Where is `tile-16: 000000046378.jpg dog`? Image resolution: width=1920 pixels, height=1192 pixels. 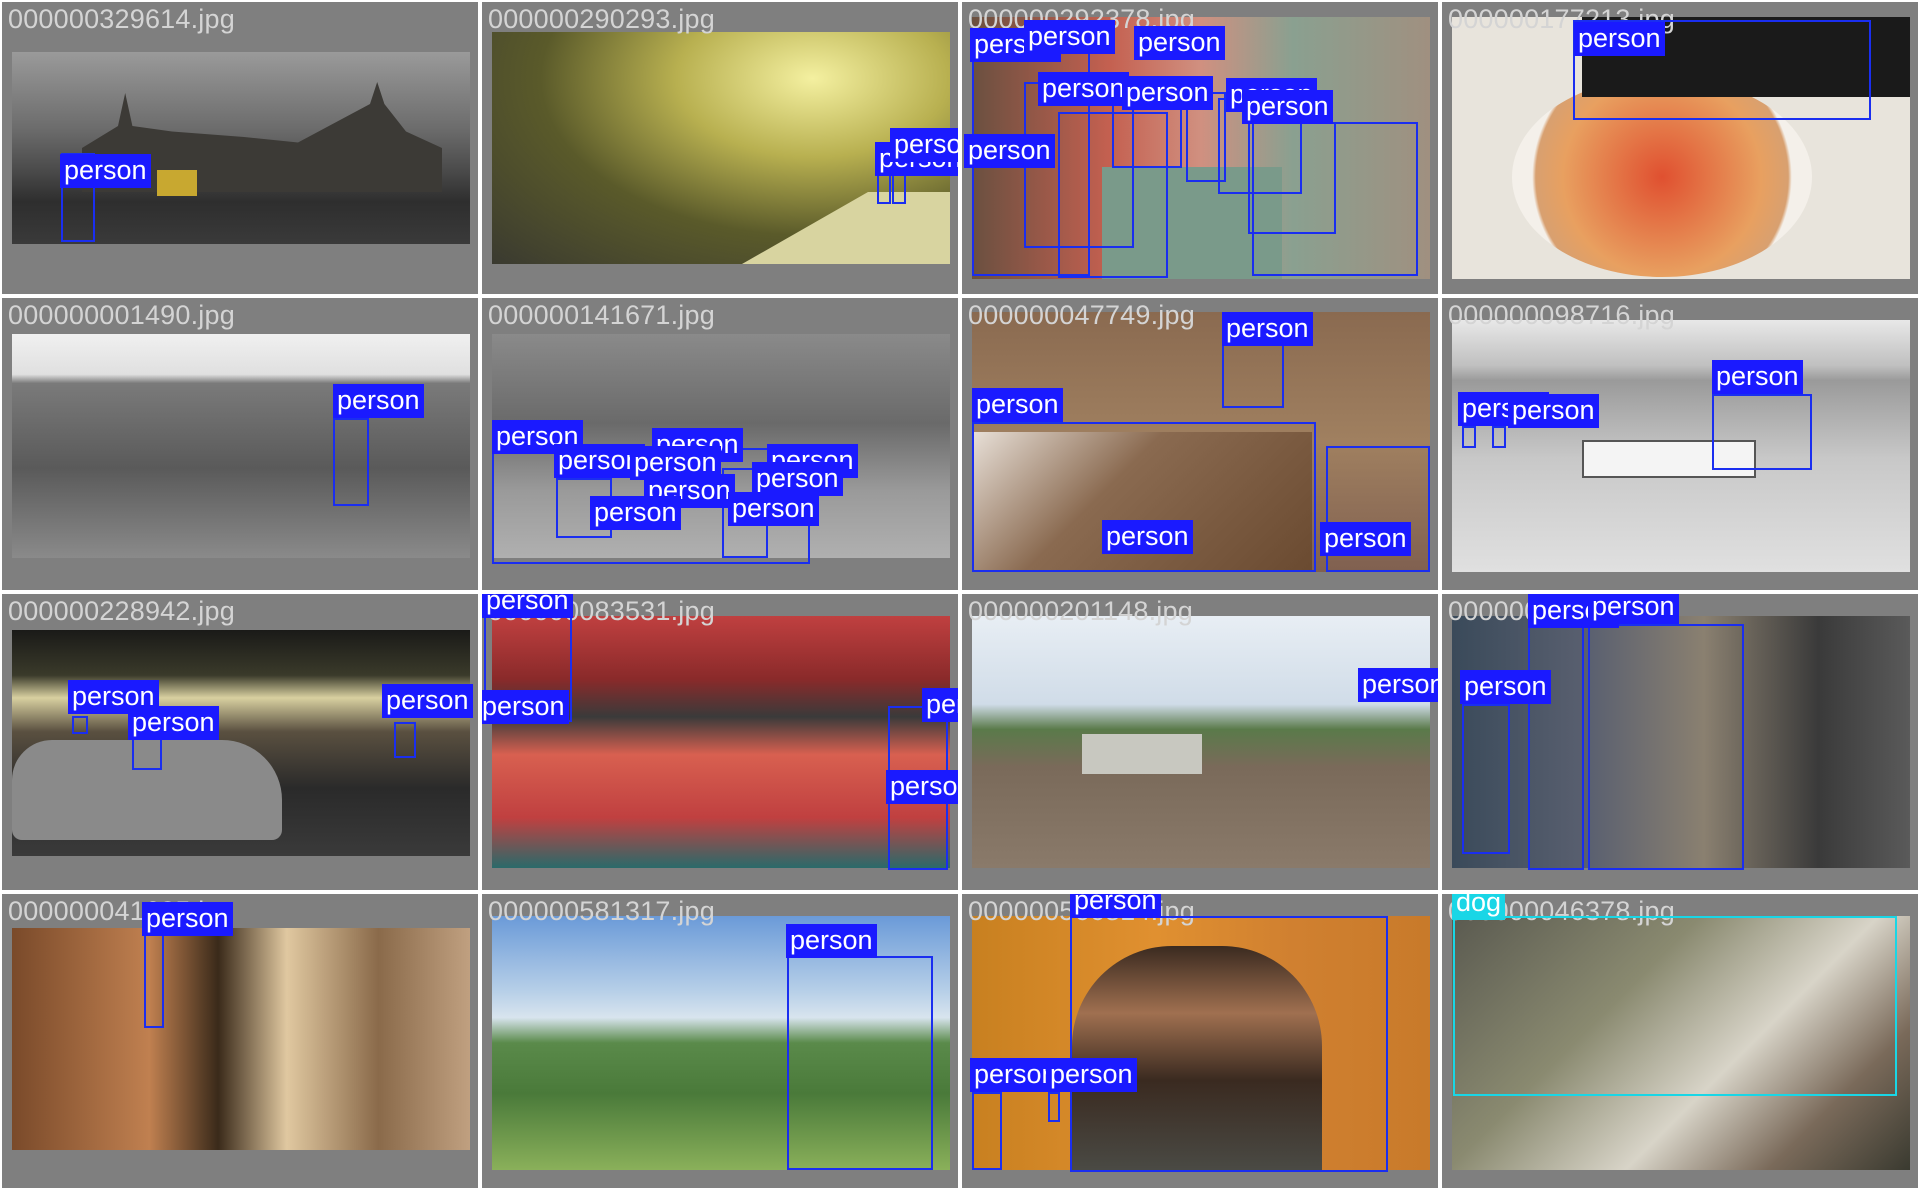 tile-16: 000000046378.jpg dog is located at coordinates (1680, 1041).